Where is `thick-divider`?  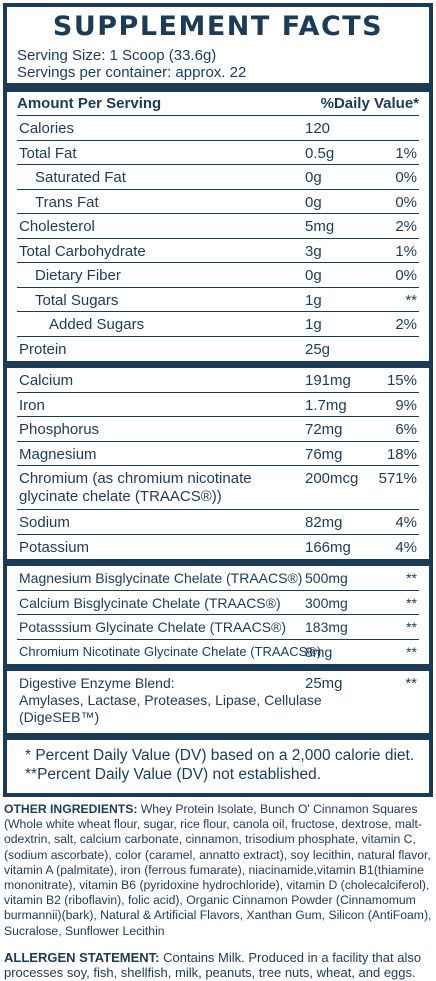 thick-divider is located at coordinates (218, 87).